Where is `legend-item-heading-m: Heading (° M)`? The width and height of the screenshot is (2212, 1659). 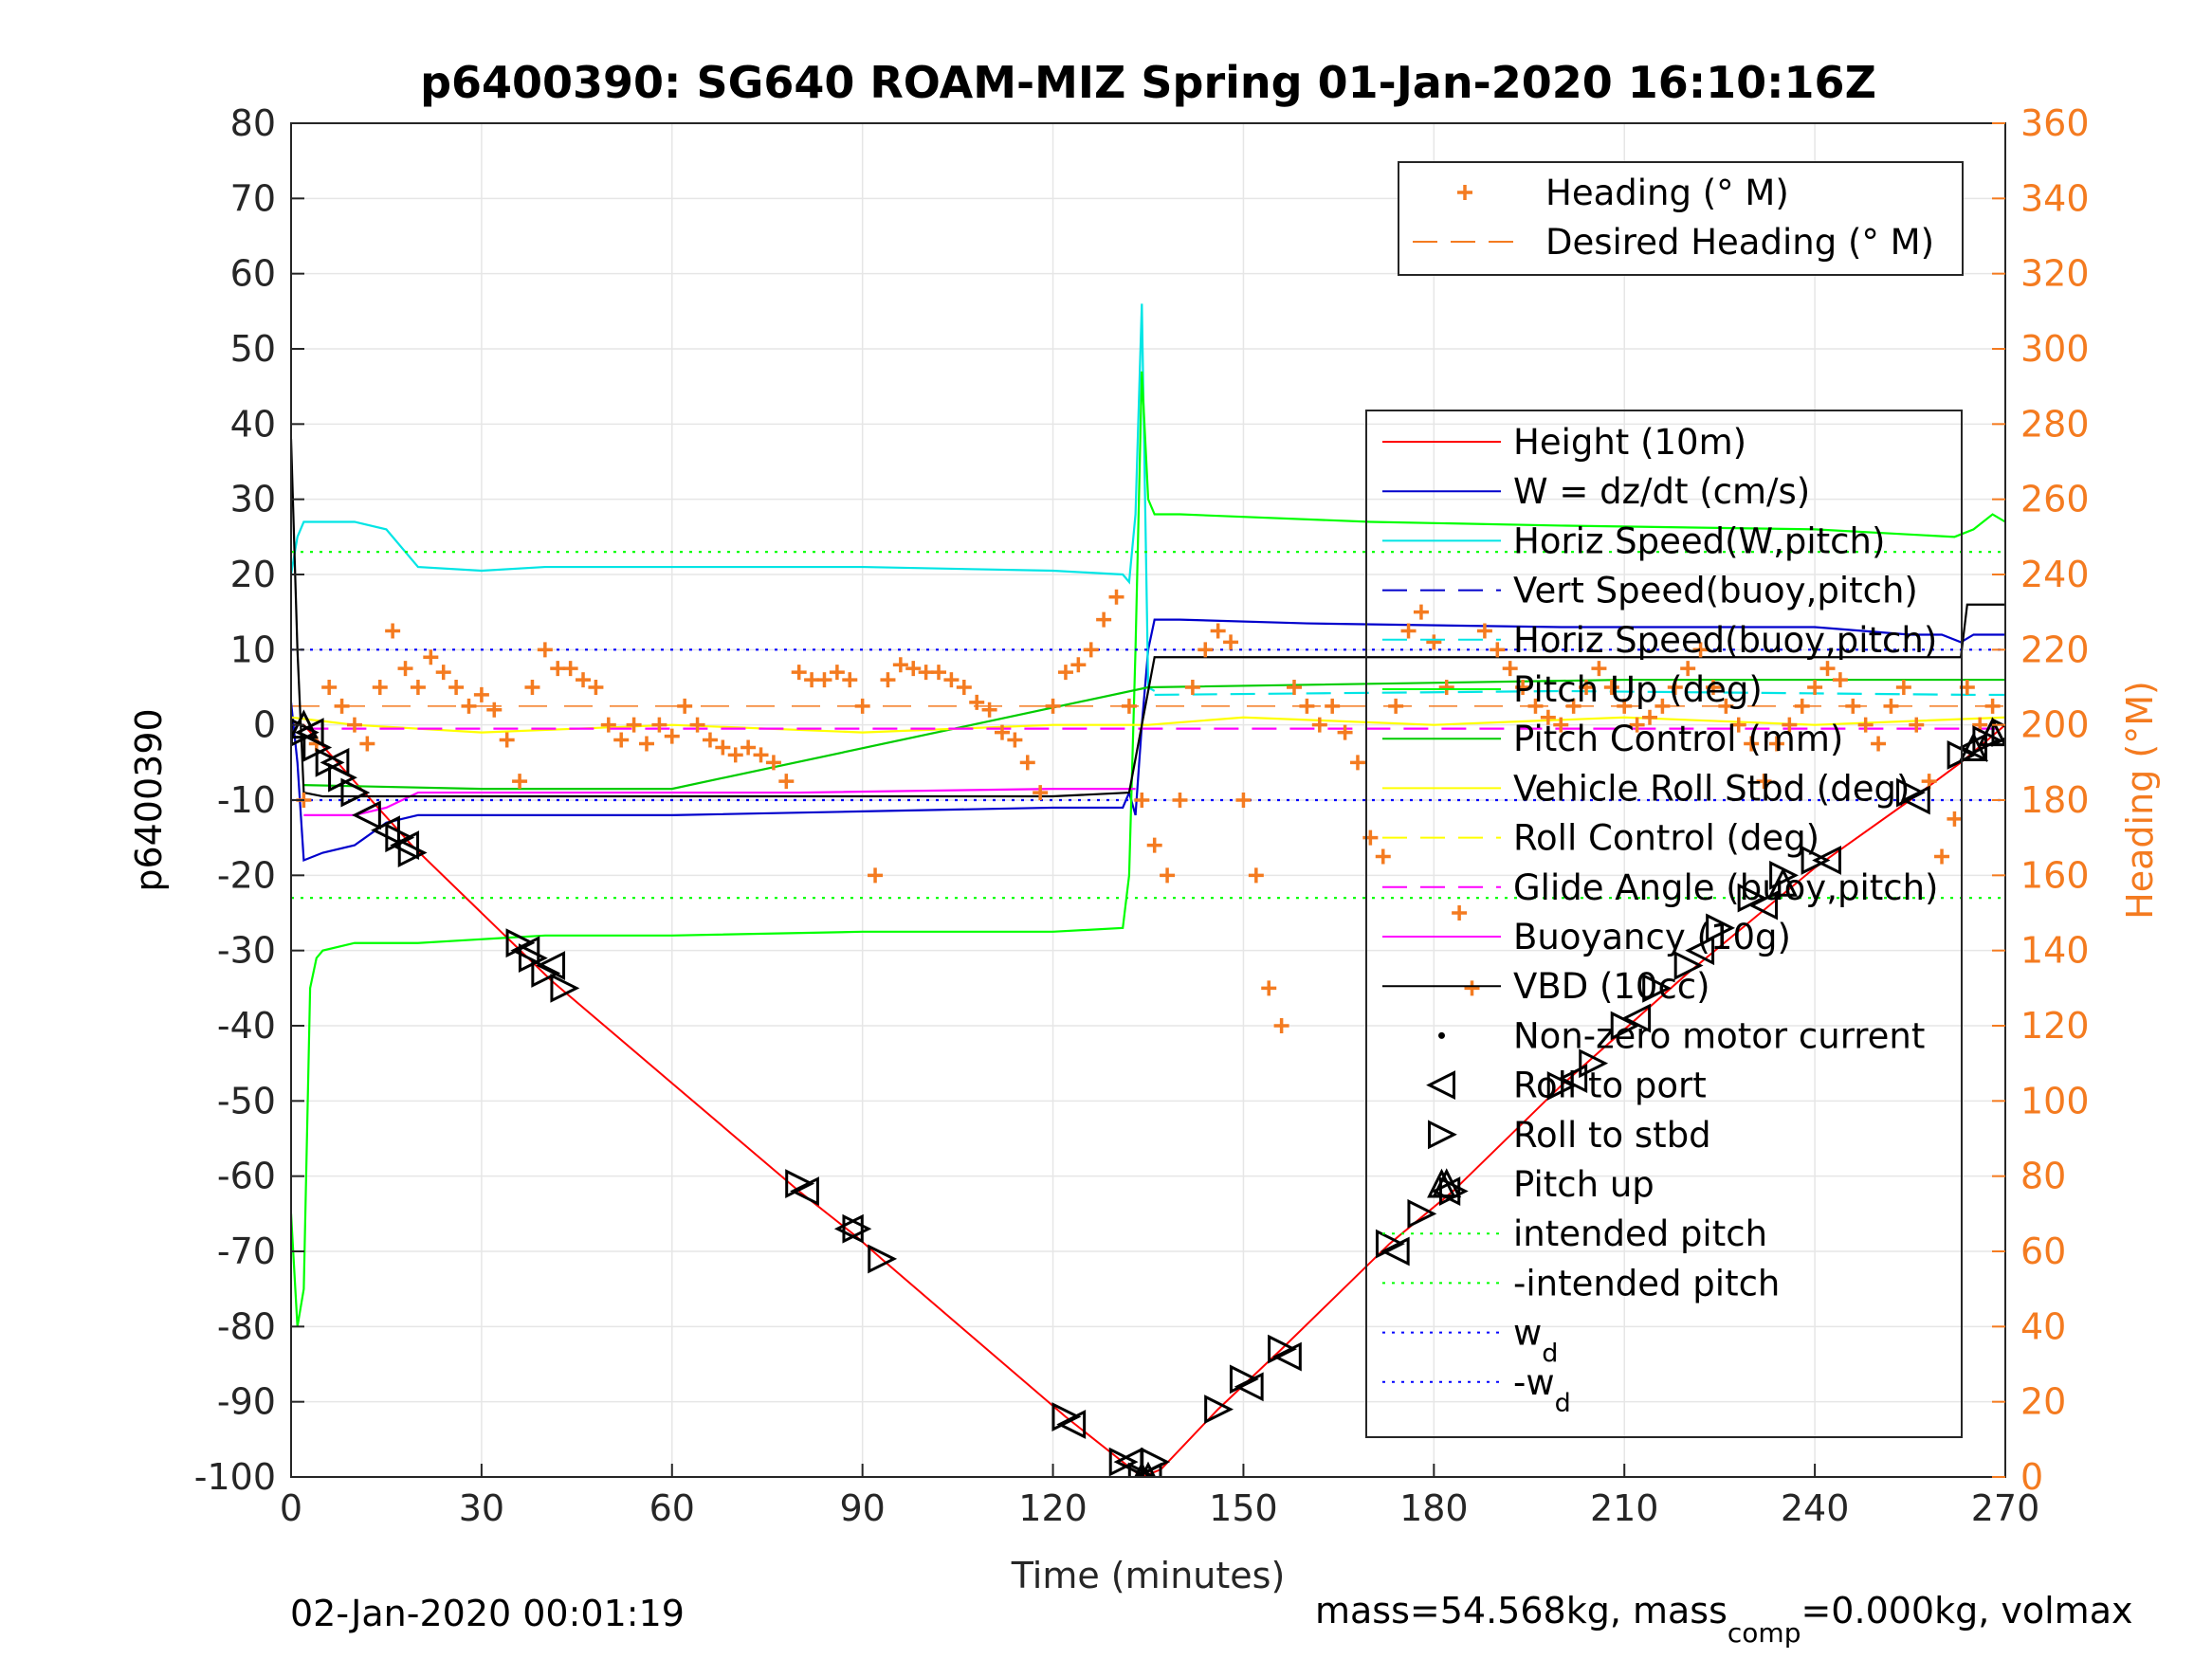 legend-item-heading-m: Heading (° M) is located at coordinates (1623, 193).